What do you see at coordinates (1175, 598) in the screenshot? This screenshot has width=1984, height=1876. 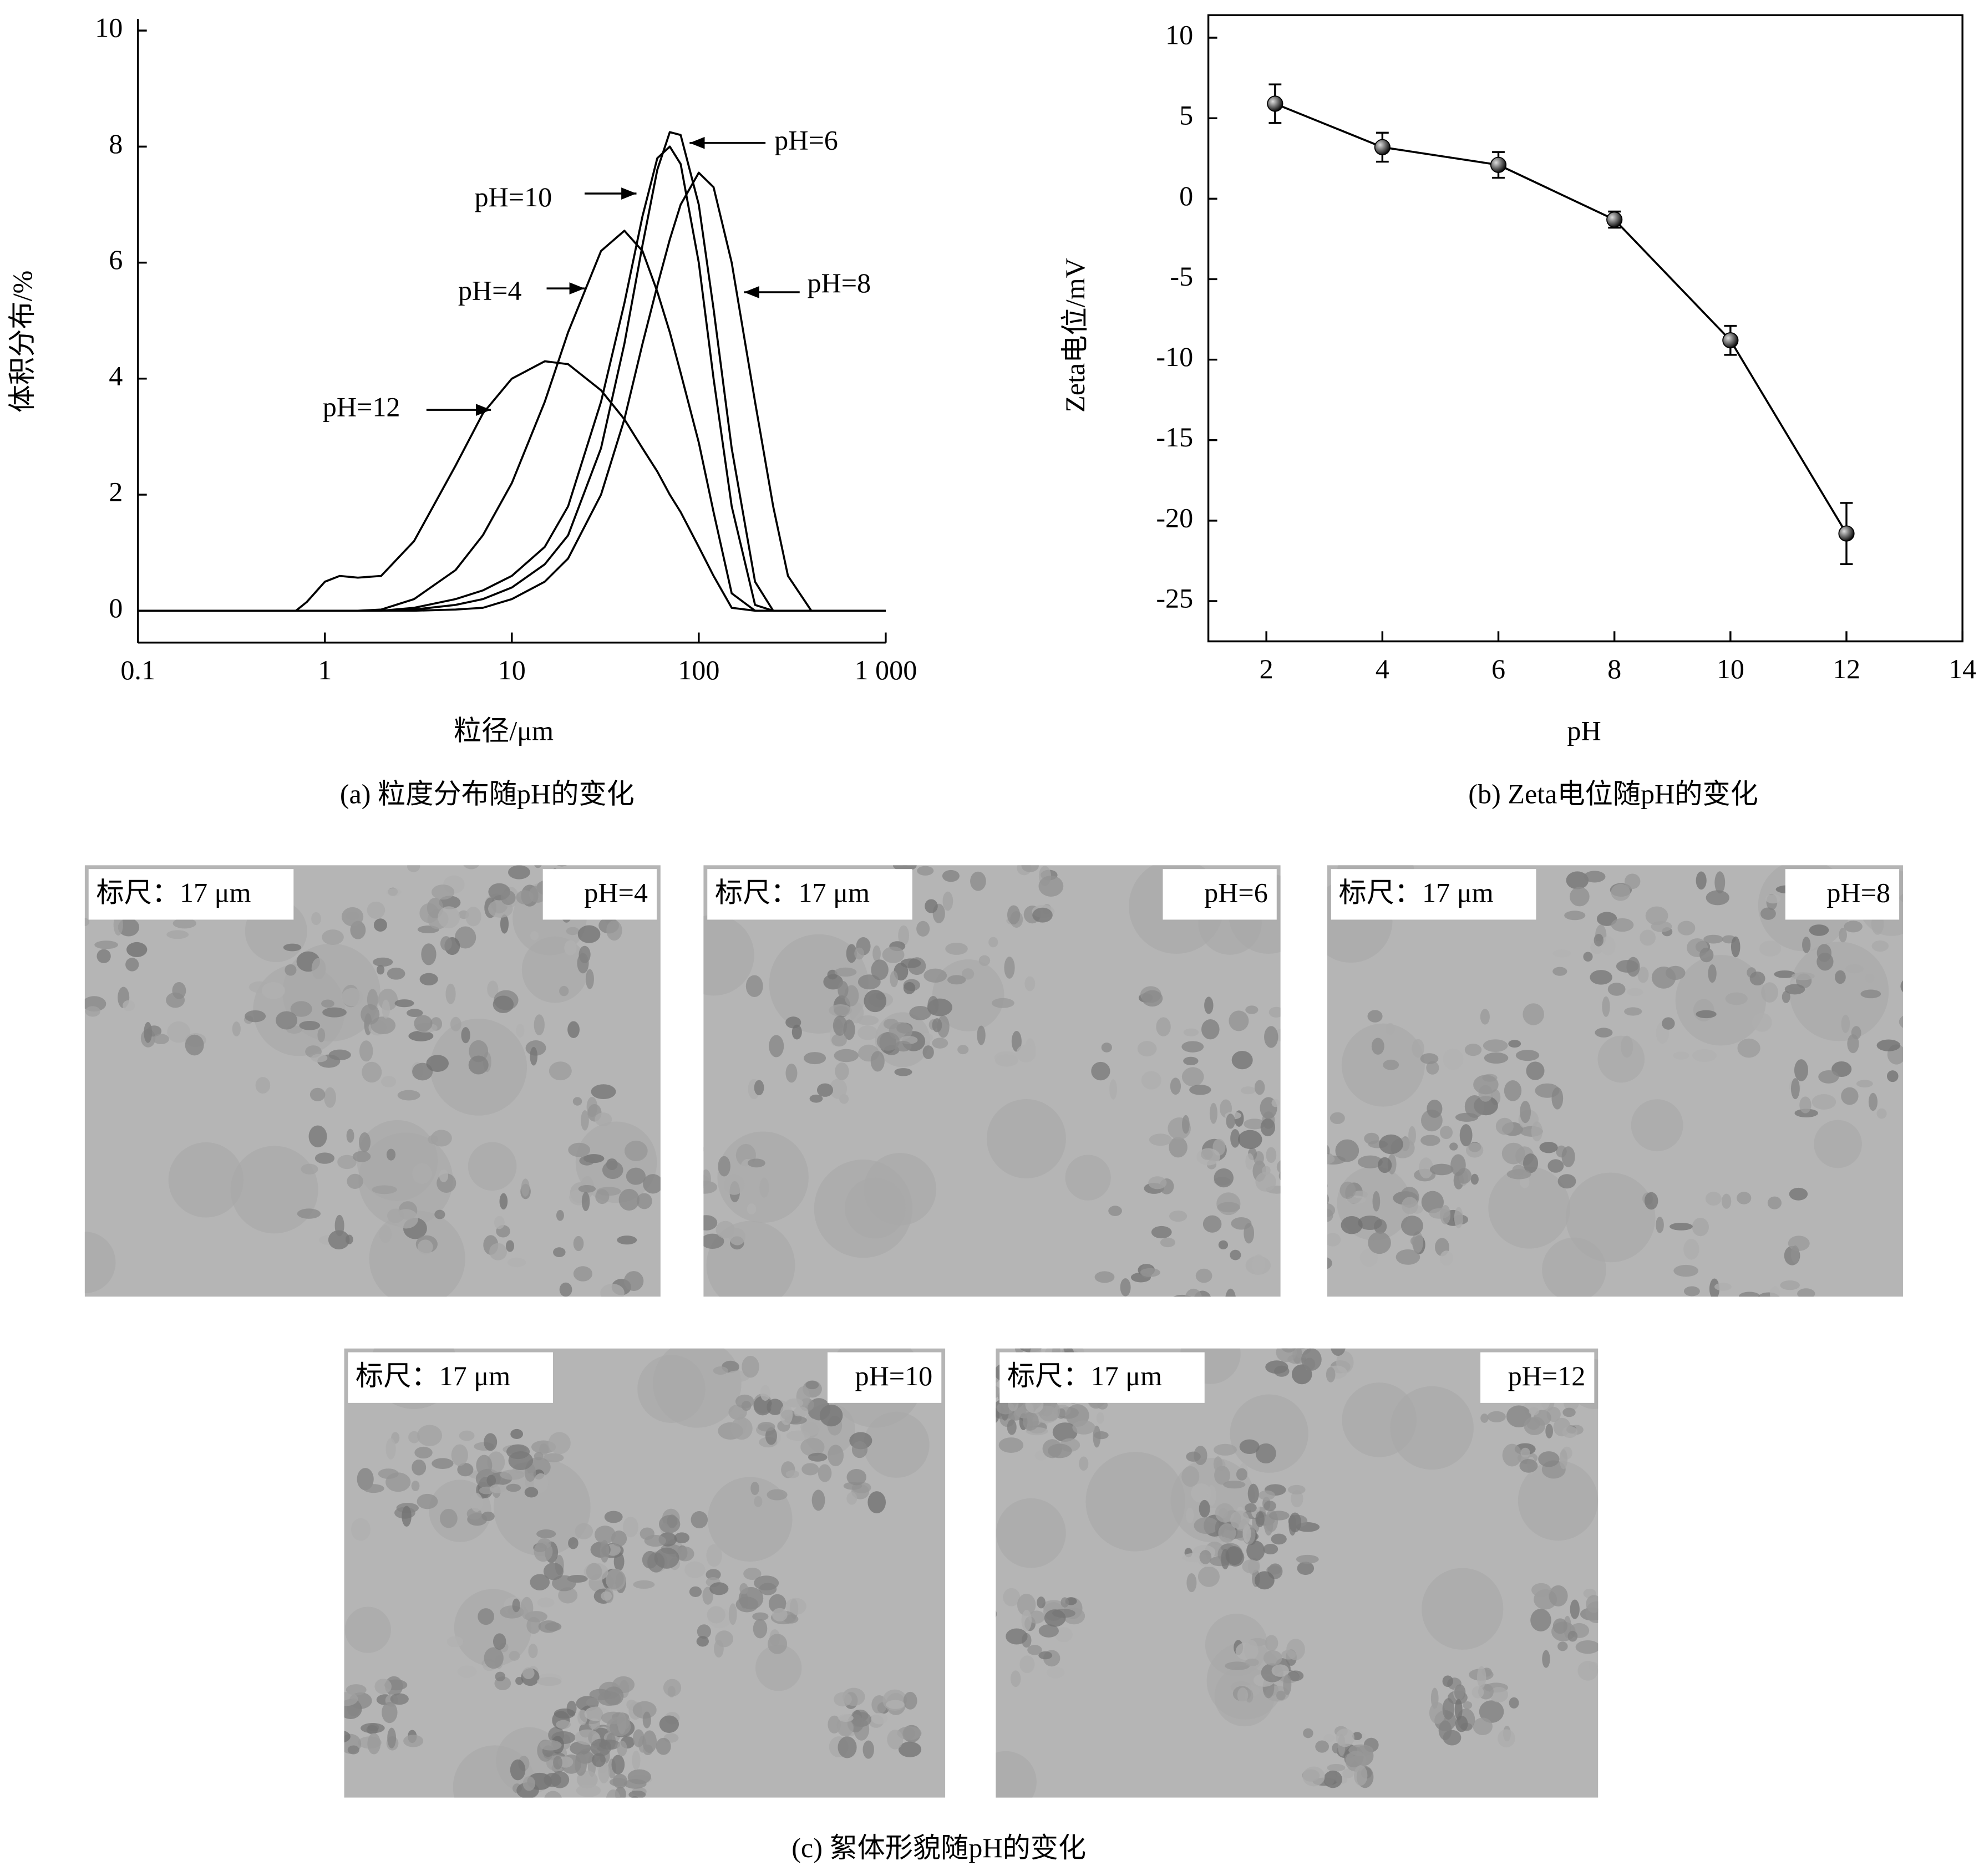 I see `y-tick-label: -25` at bounding box center [1175, 598].